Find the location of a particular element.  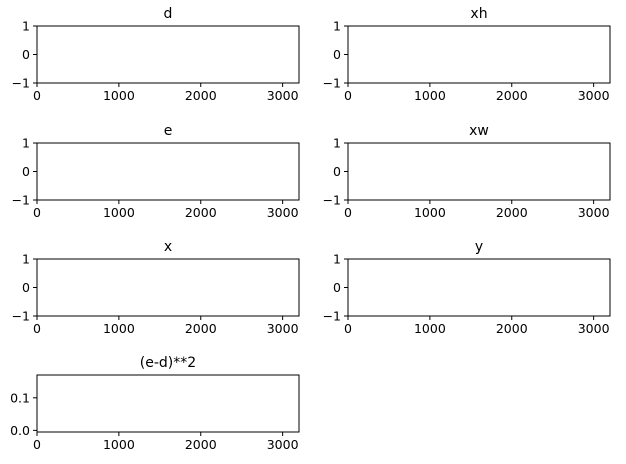

subplot-title: d is located at coordinates (168, 14).